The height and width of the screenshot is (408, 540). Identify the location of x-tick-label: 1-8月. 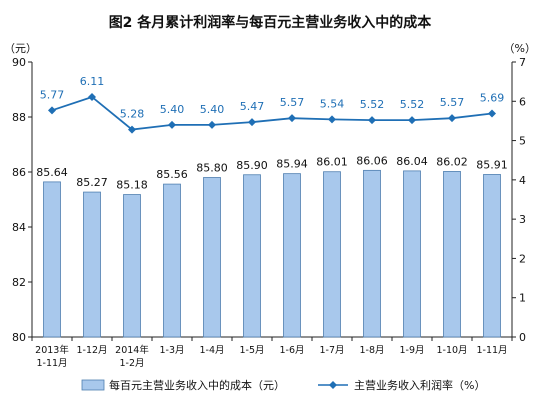
(371, 350).